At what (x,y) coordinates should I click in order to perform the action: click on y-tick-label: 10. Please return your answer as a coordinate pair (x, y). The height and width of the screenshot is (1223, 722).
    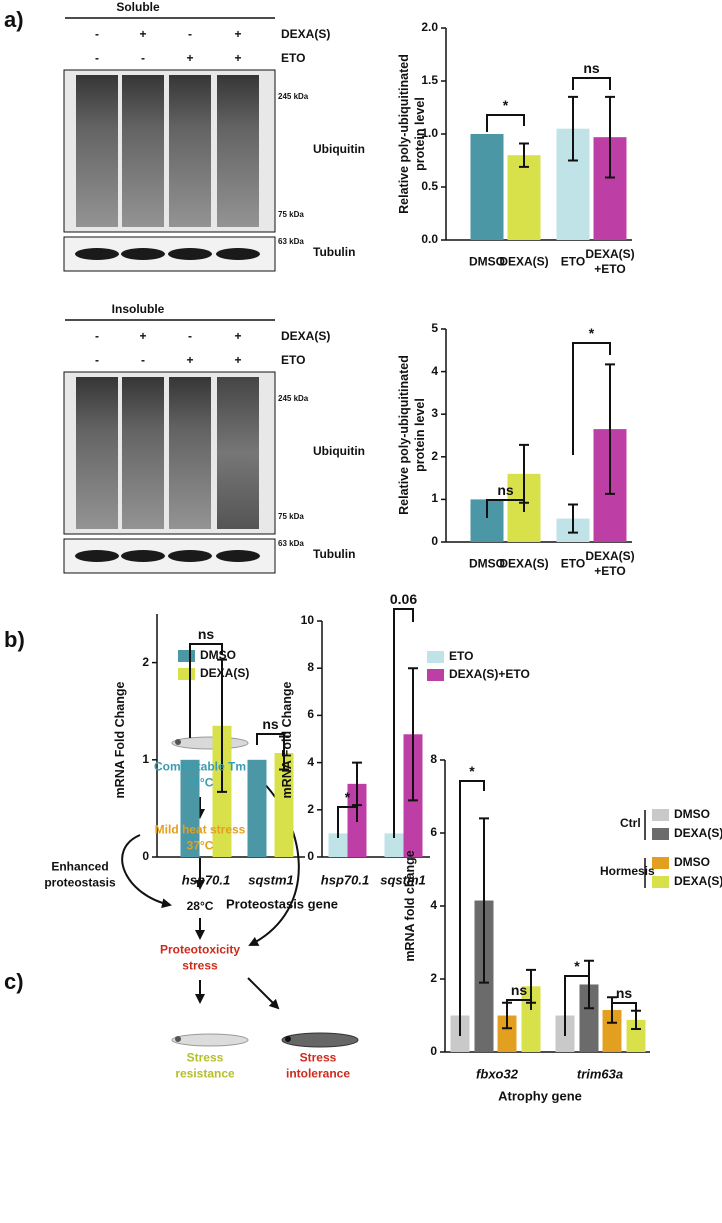
    Looking at the image, I should click on (307, 620).